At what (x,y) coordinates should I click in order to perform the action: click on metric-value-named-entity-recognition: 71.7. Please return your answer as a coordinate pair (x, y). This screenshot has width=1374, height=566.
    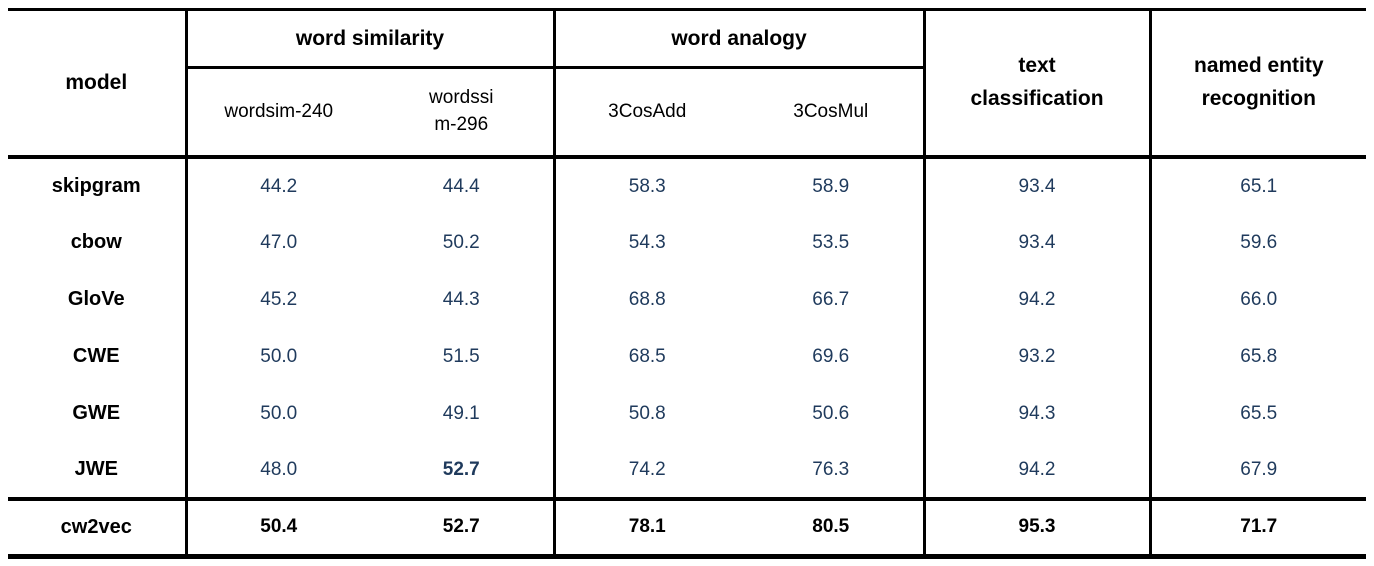
    Looking at the image, I should click on (1259, 527).